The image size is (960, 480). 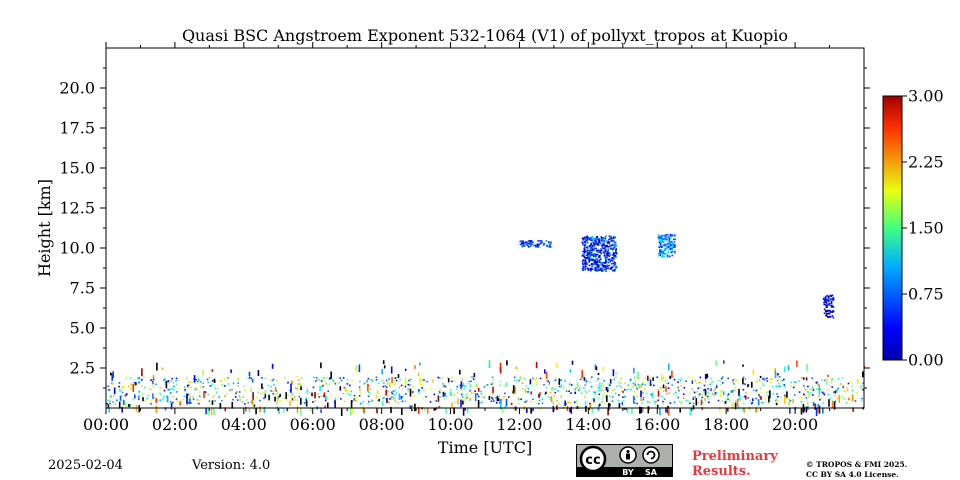 I want to click on preliminary-results-notice: Preliminary Results., so click(x=747, y=464).